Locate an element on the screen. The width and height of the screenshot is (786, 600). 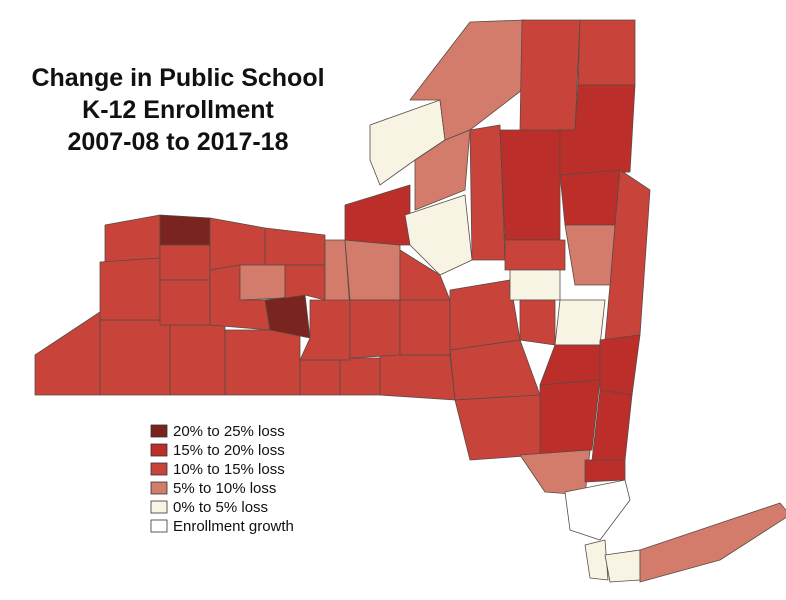
legend-label: 0% to 5% loss is located at coordinates (220, 507).